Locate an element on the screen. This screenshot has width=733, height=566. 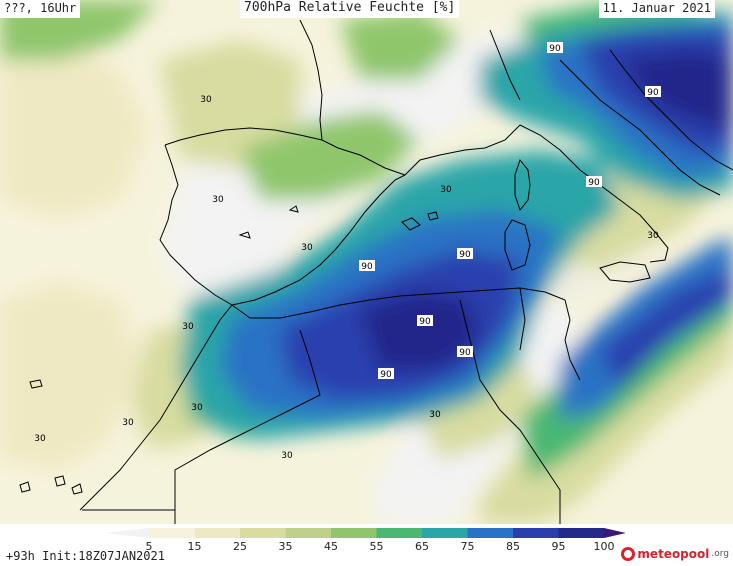
brand-tld: .org is located at coordinates (720, 554).